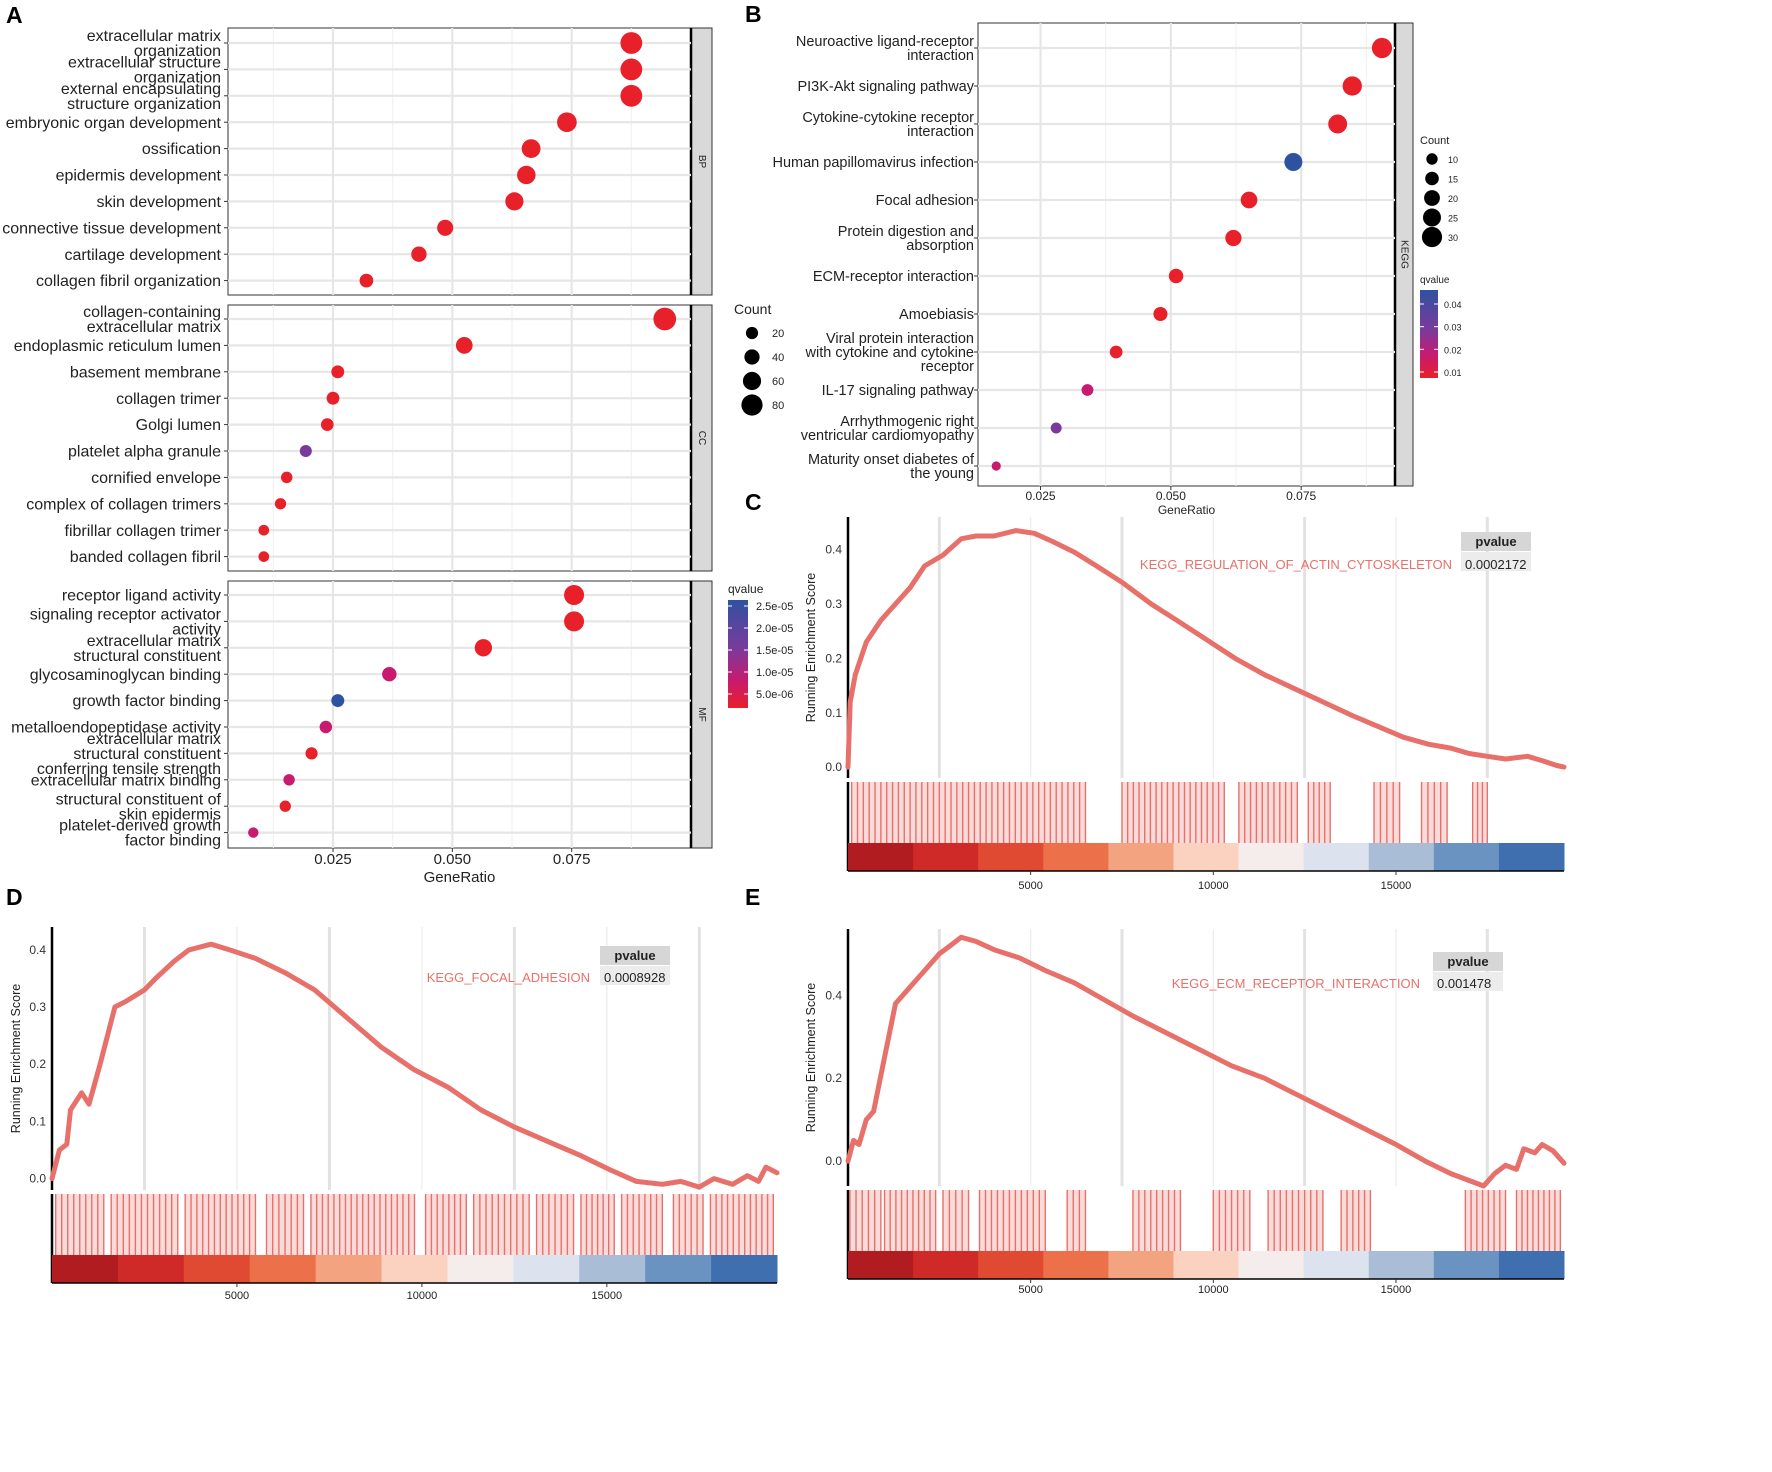 The image size is (1772, 1472). Describe the element at coordinates (333, 859) in the screenshot. I see `x-tick-label: 0.025` at that location.